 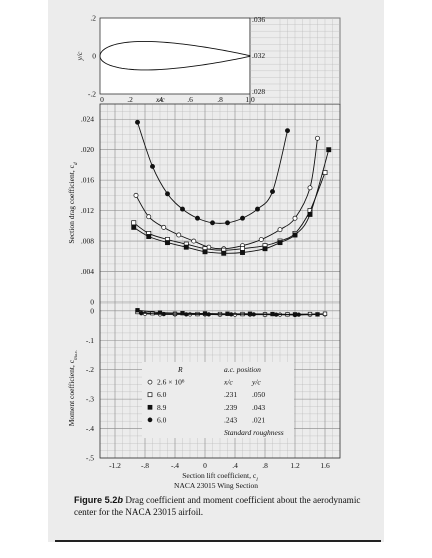 What do you see at coordinates (145, 465) in the screenshot?
I see `x-tick-label: -.8` at bounding box center [145, 465].